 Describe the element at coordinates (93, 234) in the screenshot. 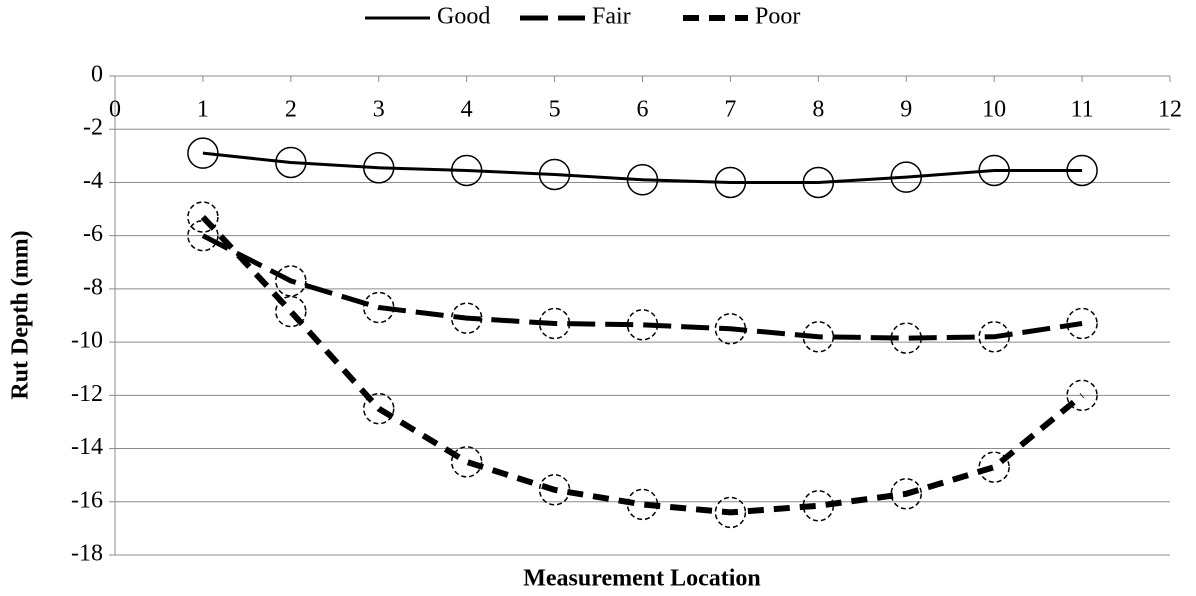

I see `y-tick-label: -6` at that location.